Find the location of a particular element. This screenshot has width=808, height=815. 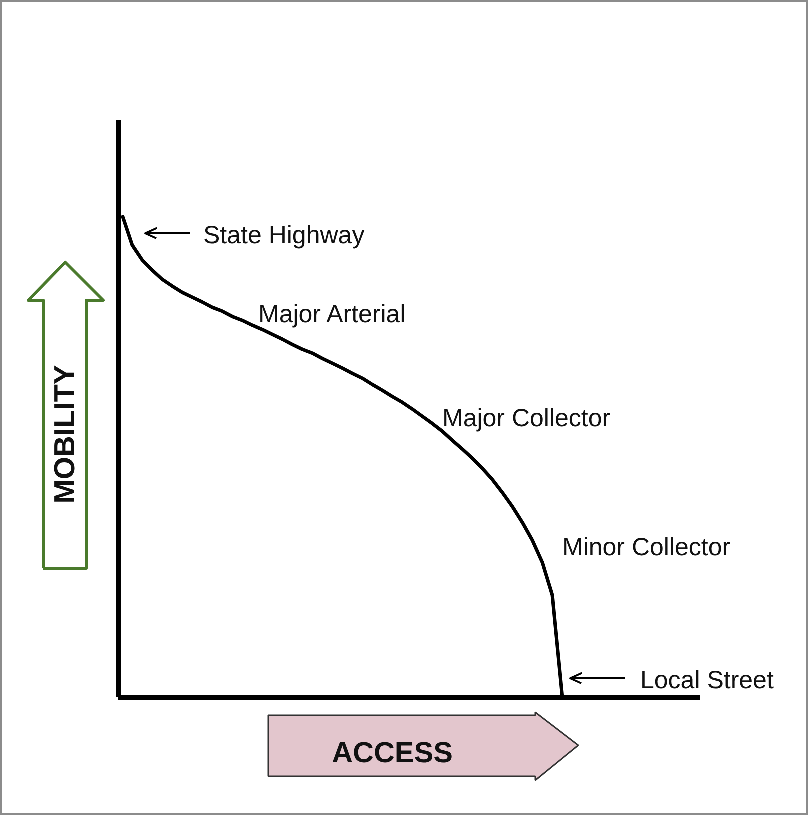

y-axis-title: MOBILITY is located at coordinates (66, 434).